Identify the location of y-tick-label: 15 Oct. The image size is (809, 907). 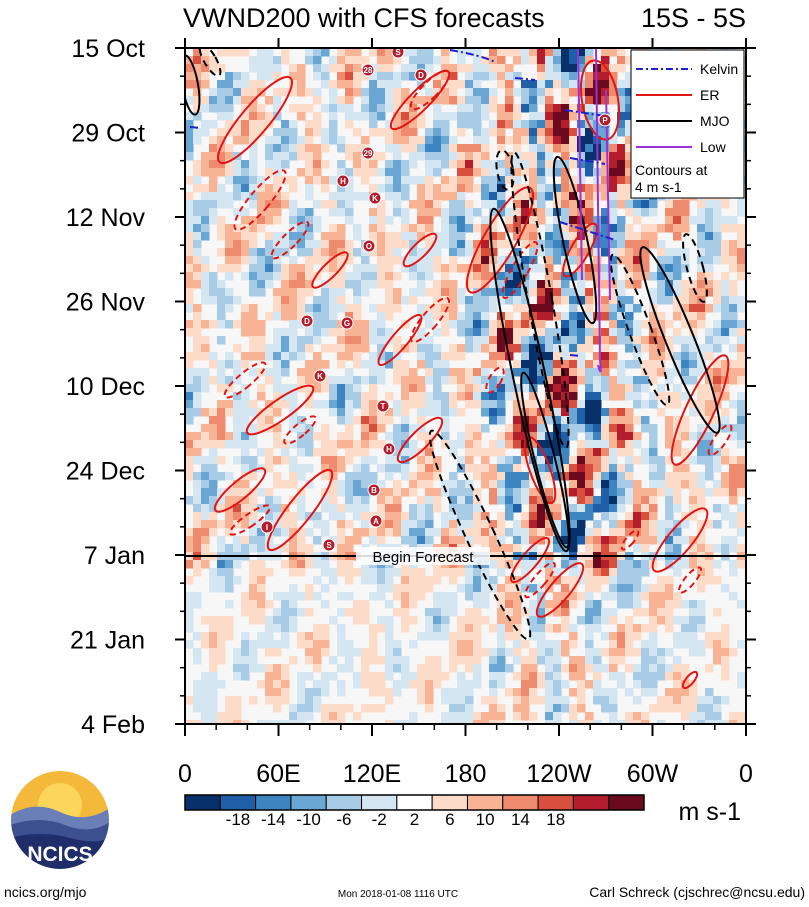
(108, 49).